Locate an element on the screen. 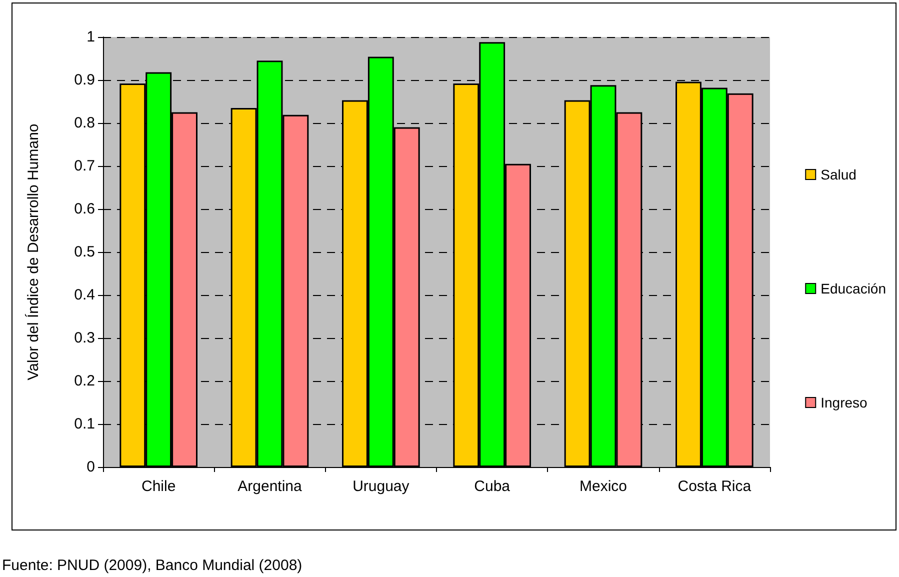 The width and height of the screenshot is (899, 577). legend-label: Educación is located at coordinates (853, 288).